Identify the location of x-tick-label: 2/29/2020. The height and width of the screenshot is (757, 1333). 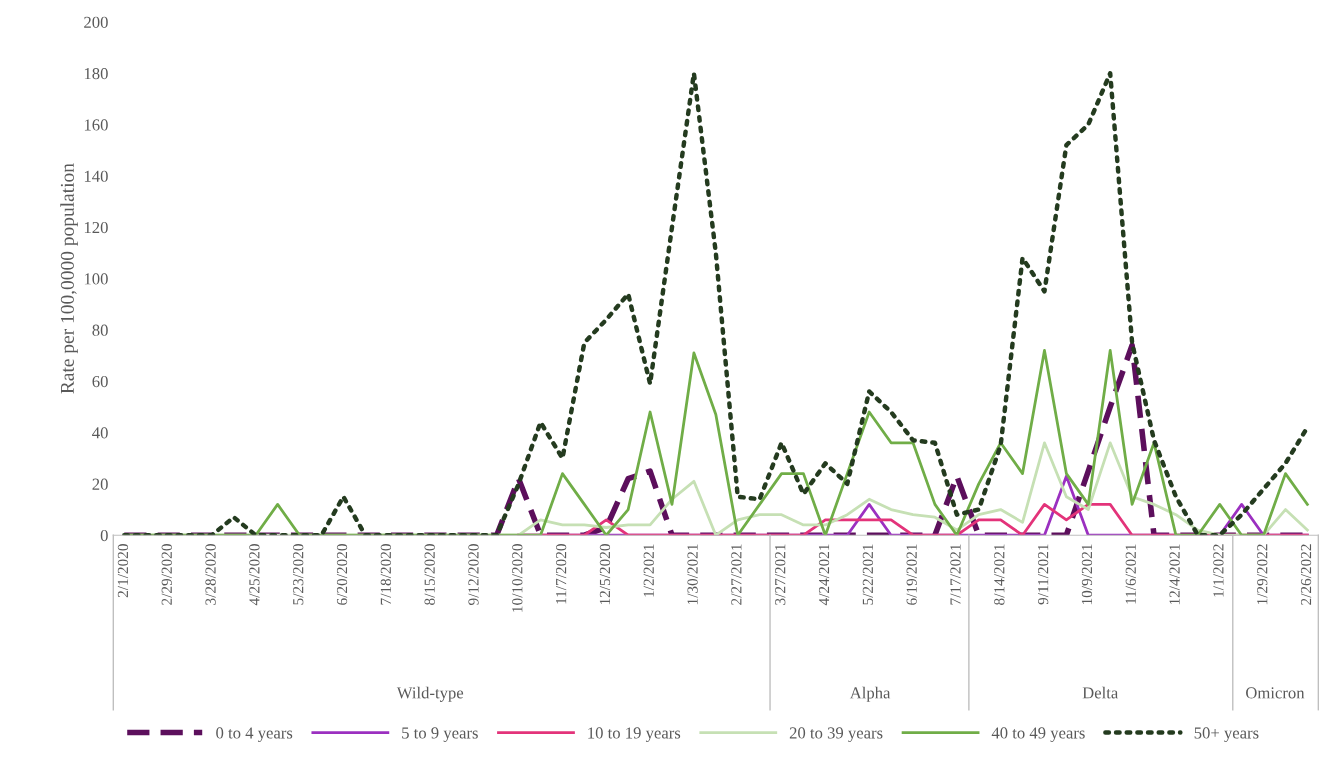
(166, 574).